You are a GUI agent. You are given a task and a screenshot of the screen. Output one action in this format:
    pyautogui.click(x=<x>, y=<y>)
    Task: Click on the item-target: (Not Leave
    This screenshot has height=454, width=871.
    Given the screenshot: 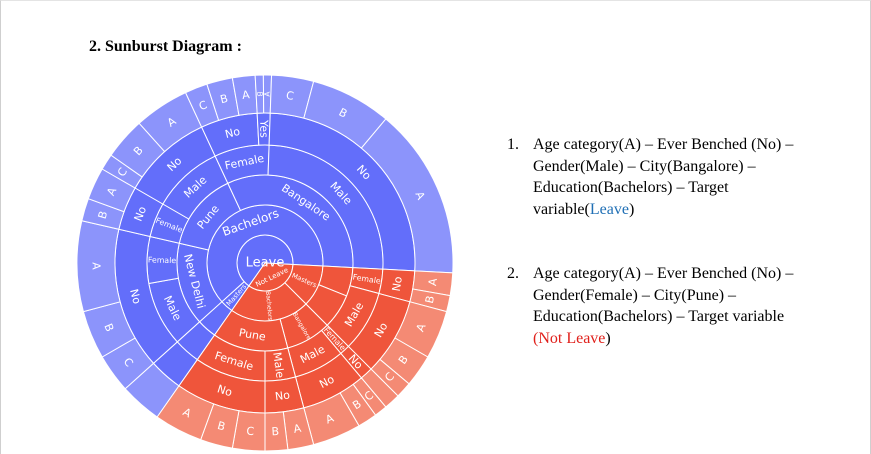 What is the action you would take?
    pyautogui.click(x=569, y=338)
    